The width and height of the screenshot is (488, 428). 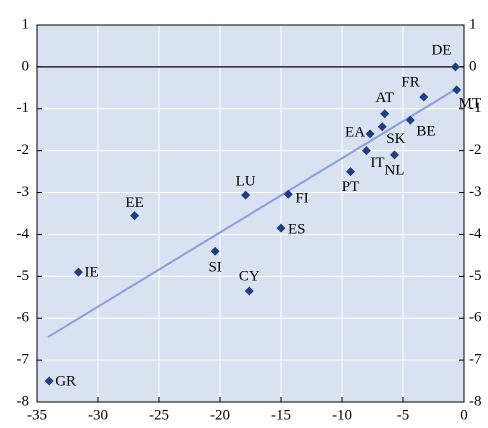 What do you see at coordinates (403, 415) in the screenshot?
I see `x-tick-label: -5` at bounding box center [403, 415].